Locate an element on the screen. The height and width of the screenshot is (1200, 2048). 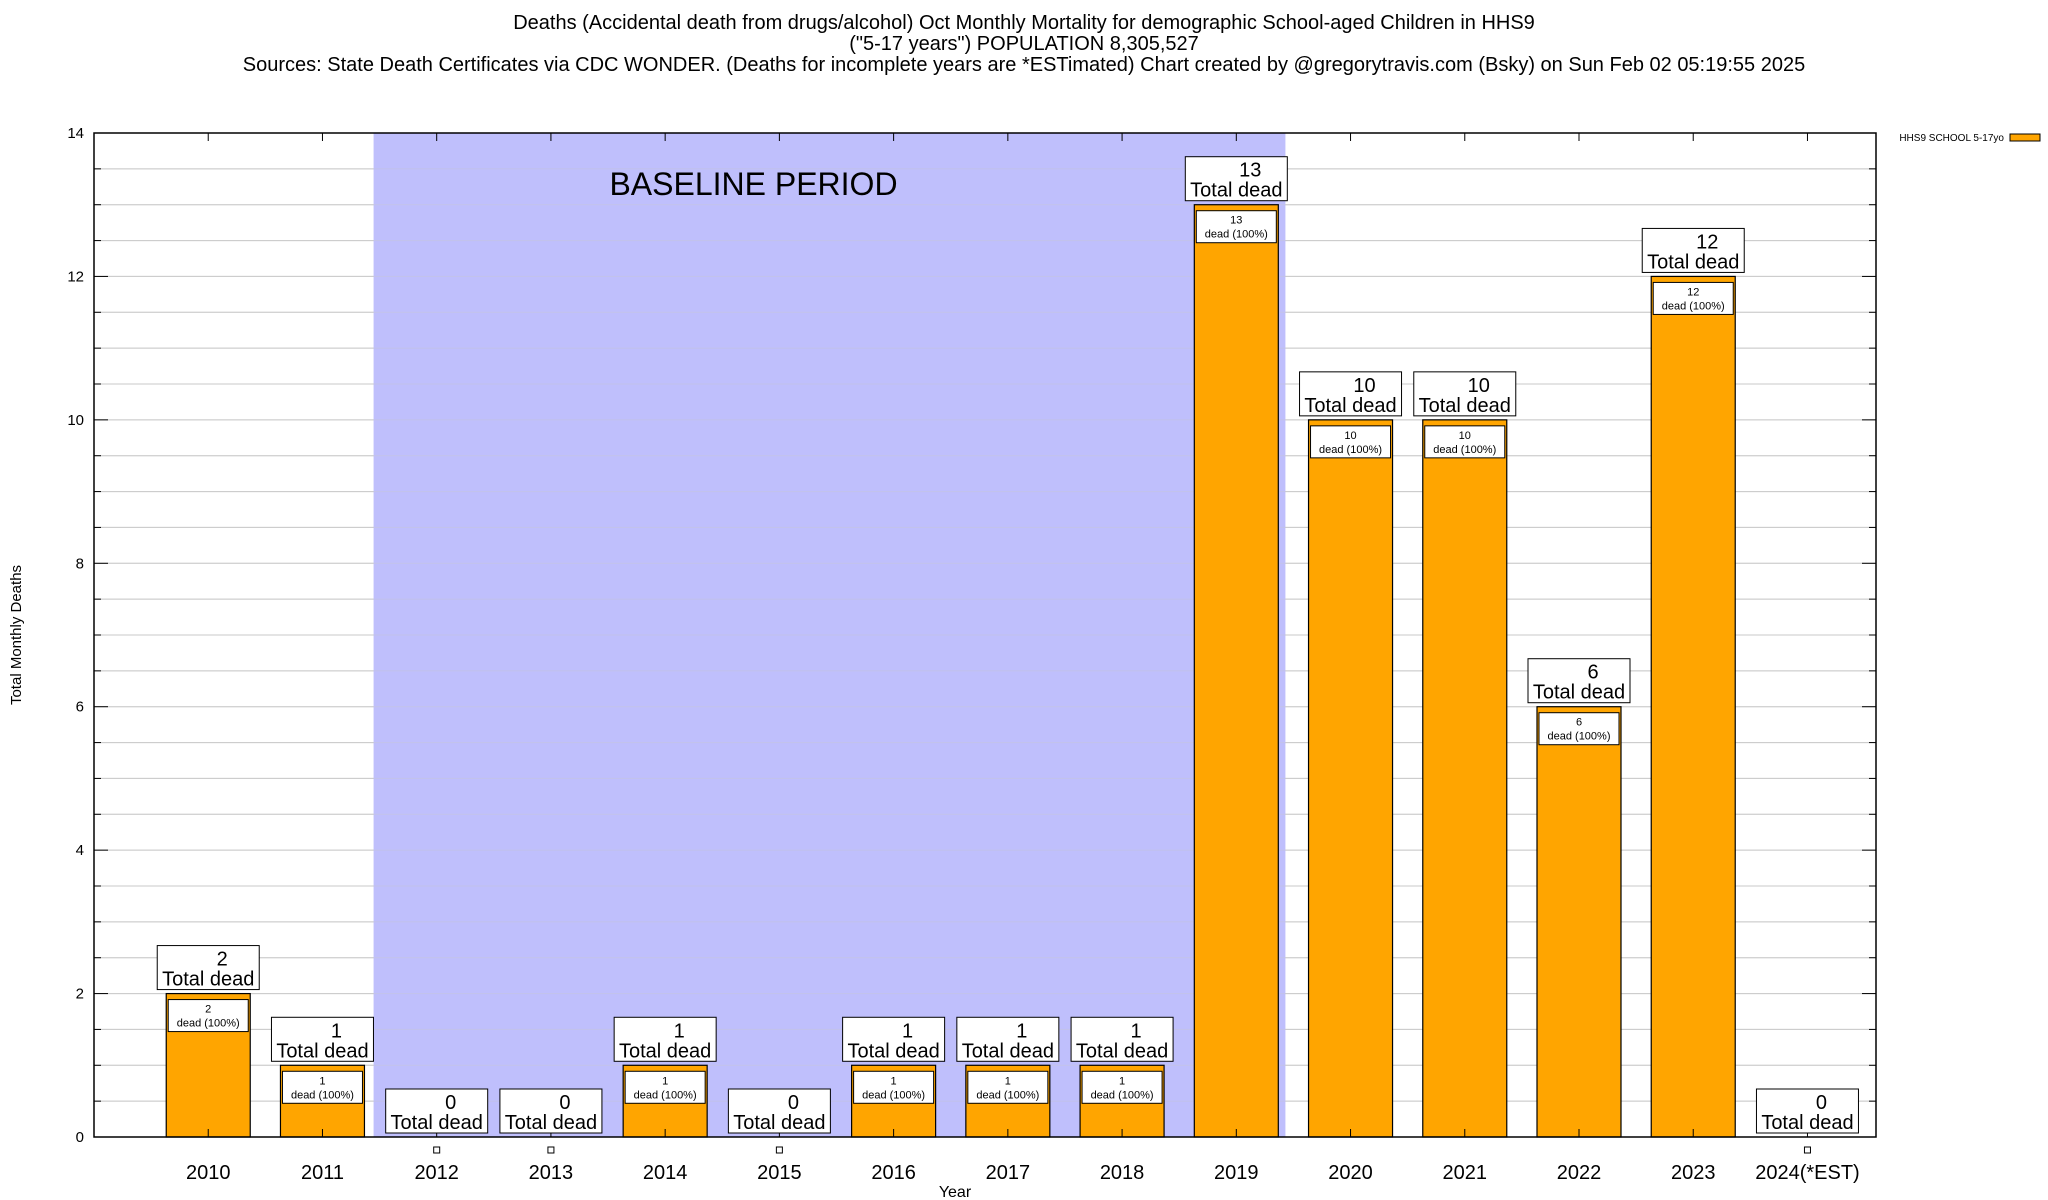
y-tick-label: 10 is located at coordinates (75, 420).